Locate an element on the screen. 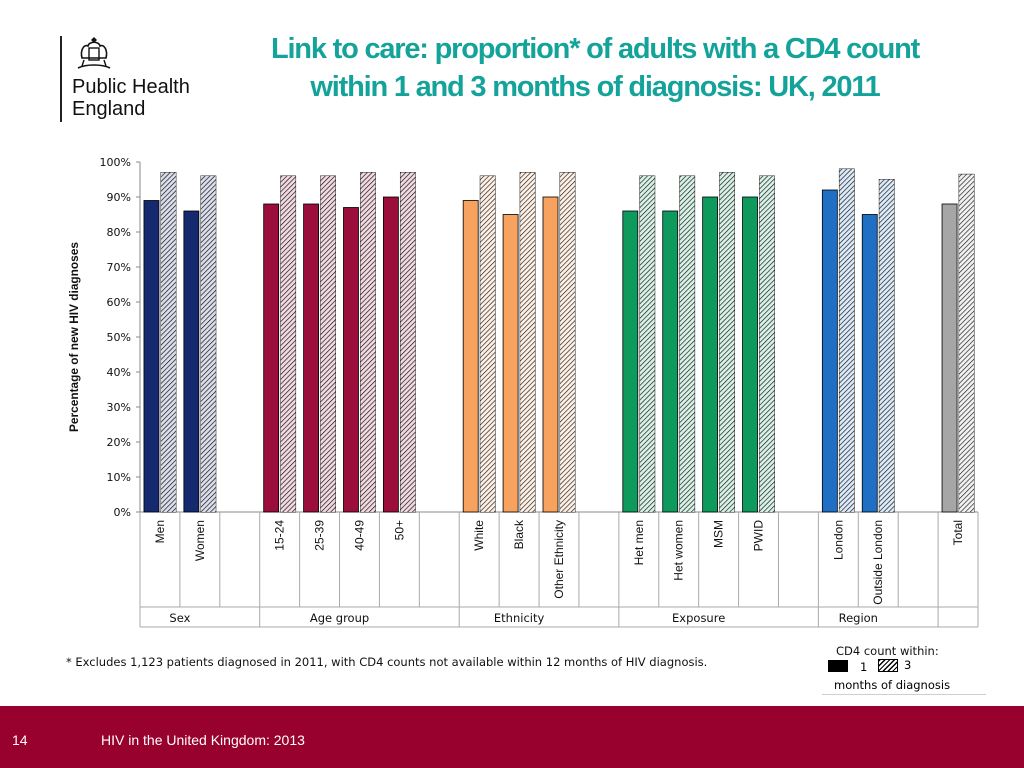 Image resolution: width=1024 pixels, height=768 pixels. royal-crest-icon is located at coordinates (94, 53).